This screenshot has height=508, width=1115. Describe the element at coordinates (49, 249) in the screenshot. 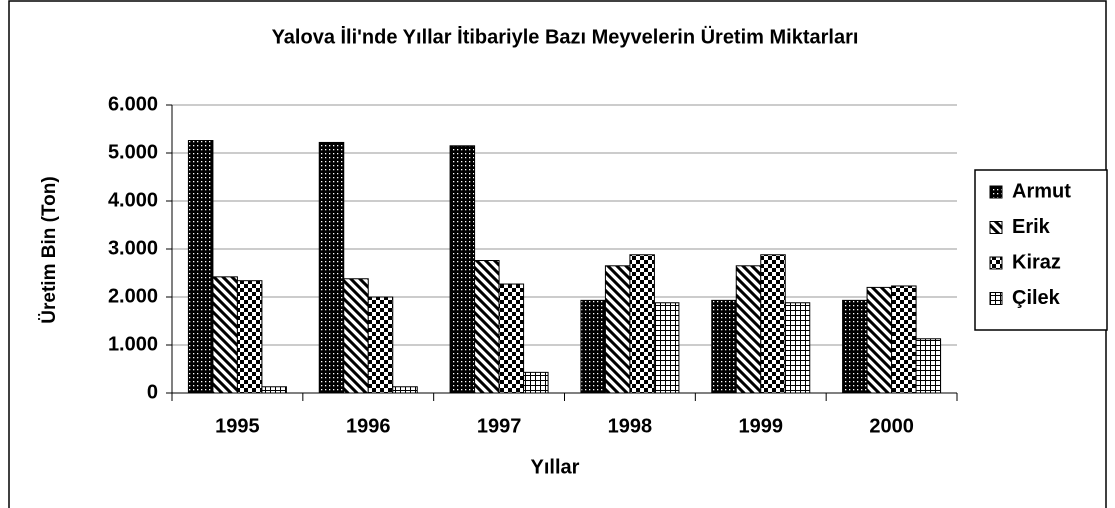

I see `y-axis-title: Üretim Bin (Ton)` at that location.